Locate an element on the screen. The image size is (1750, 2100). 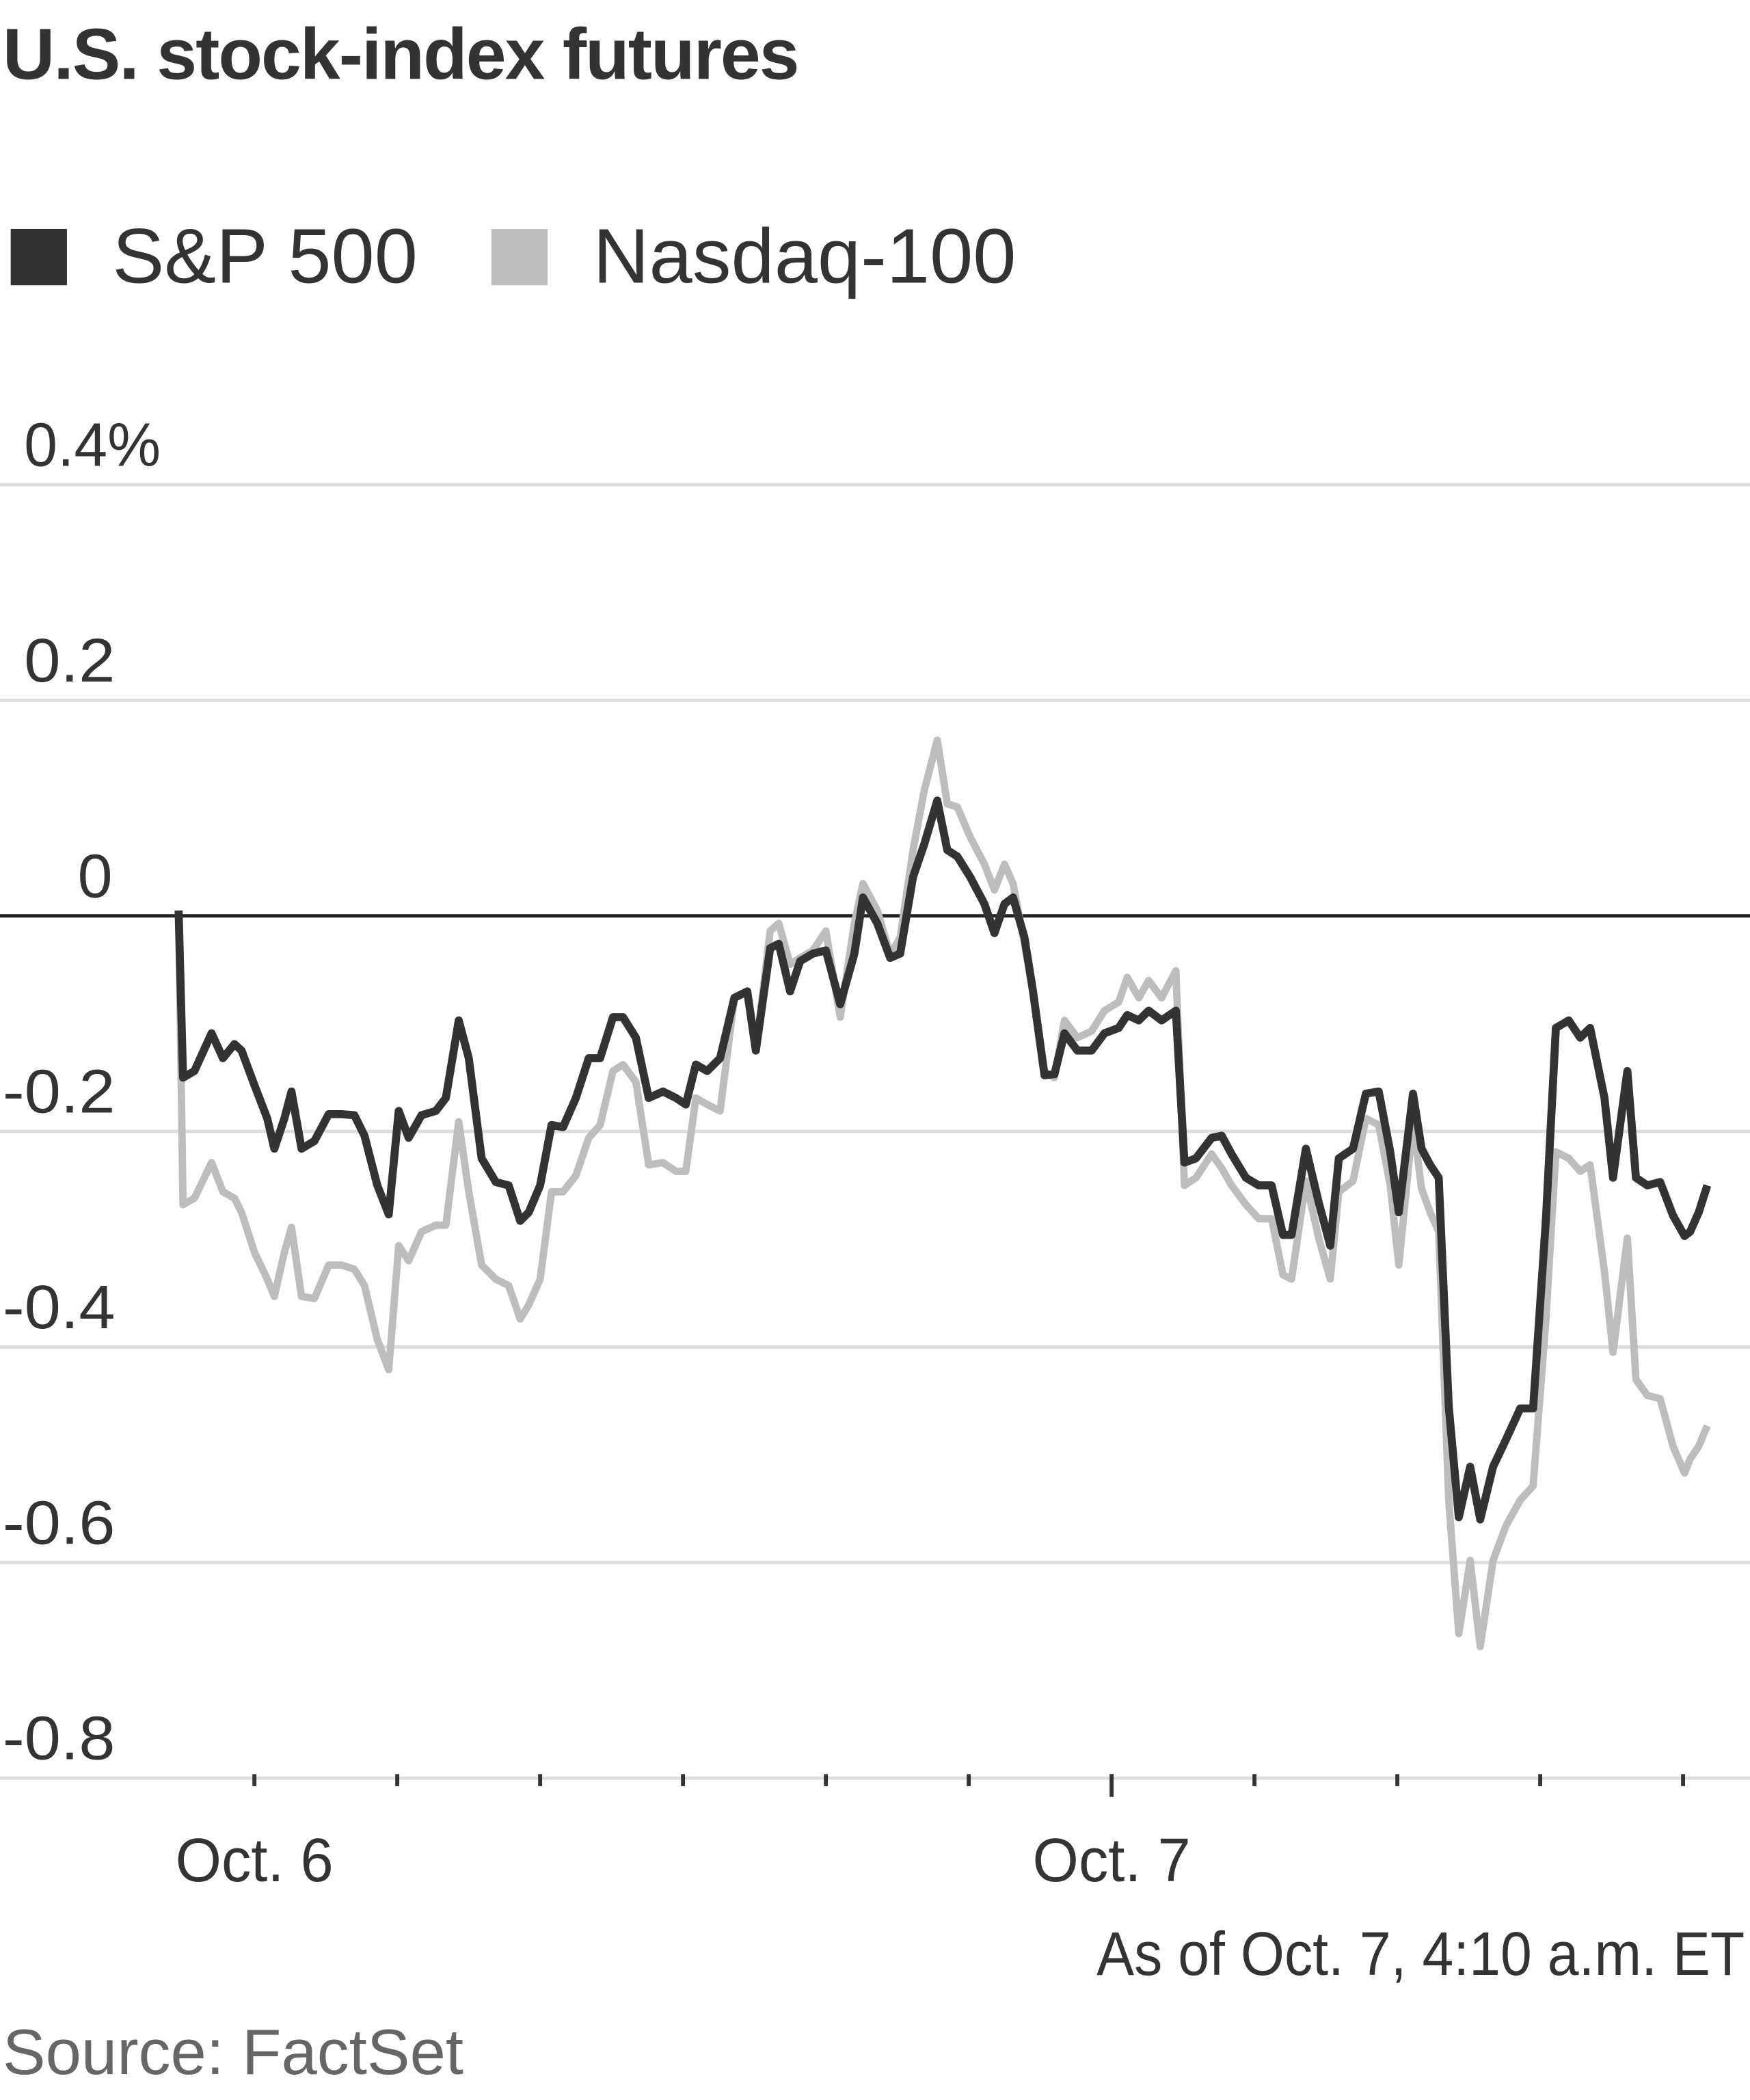
y-tick-label: -0.8 is located at coordinates (60, 1738).